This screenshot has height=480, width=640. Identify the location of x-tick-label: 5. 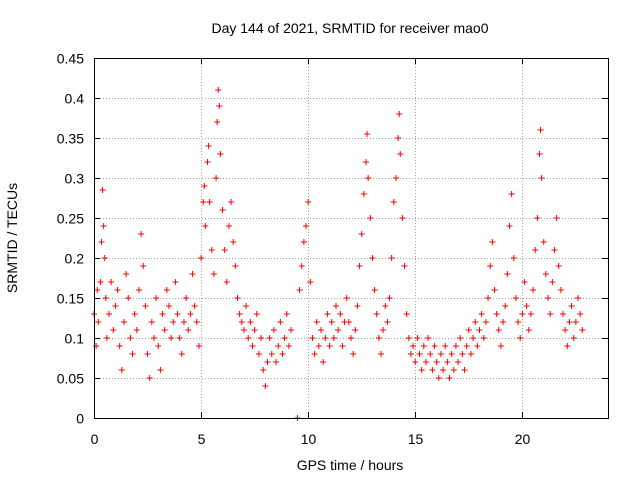
(202, 439).